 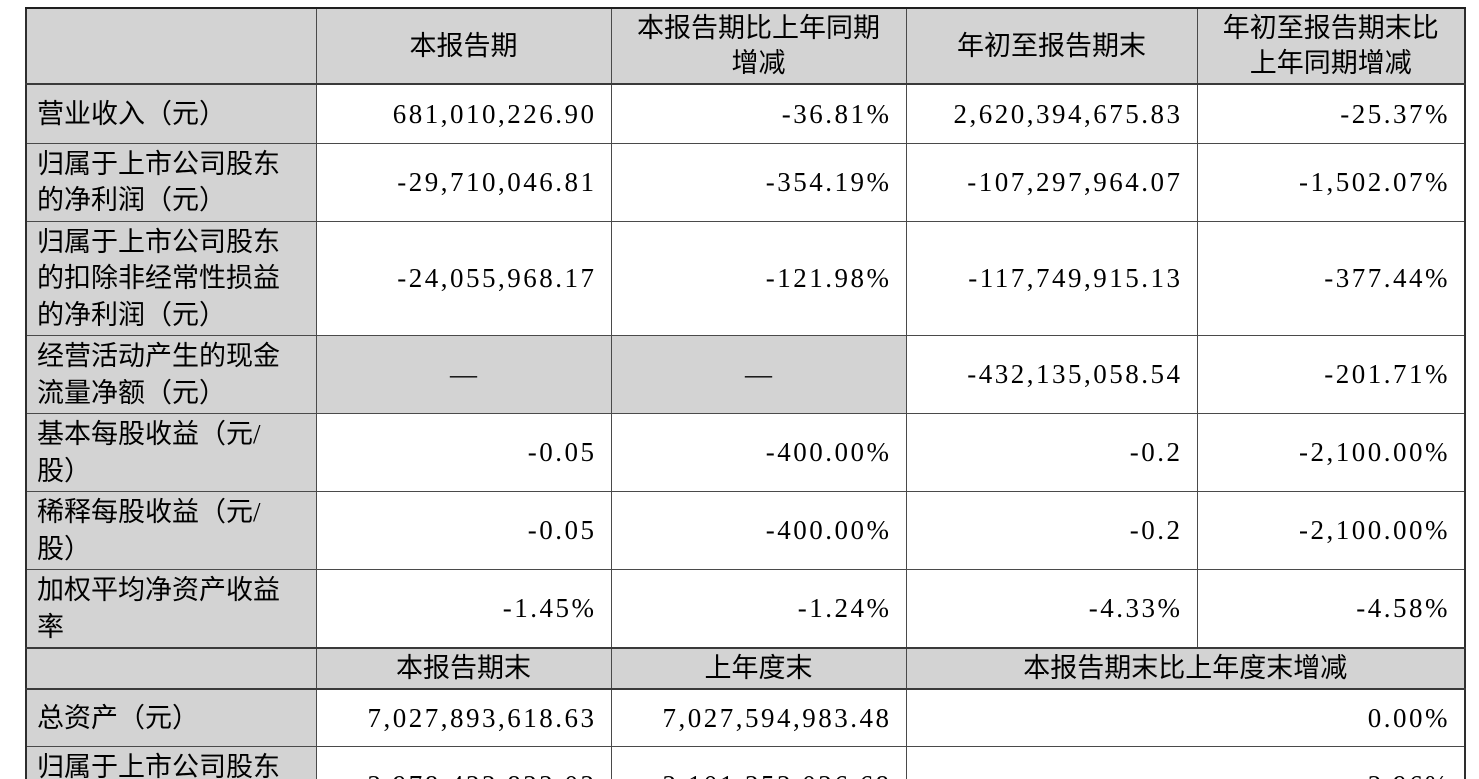 What do you see at coordinates (463, 668) in the screenshot?
I see `subheader-period-end: 本报告期末` at bounding box center [463, 668].